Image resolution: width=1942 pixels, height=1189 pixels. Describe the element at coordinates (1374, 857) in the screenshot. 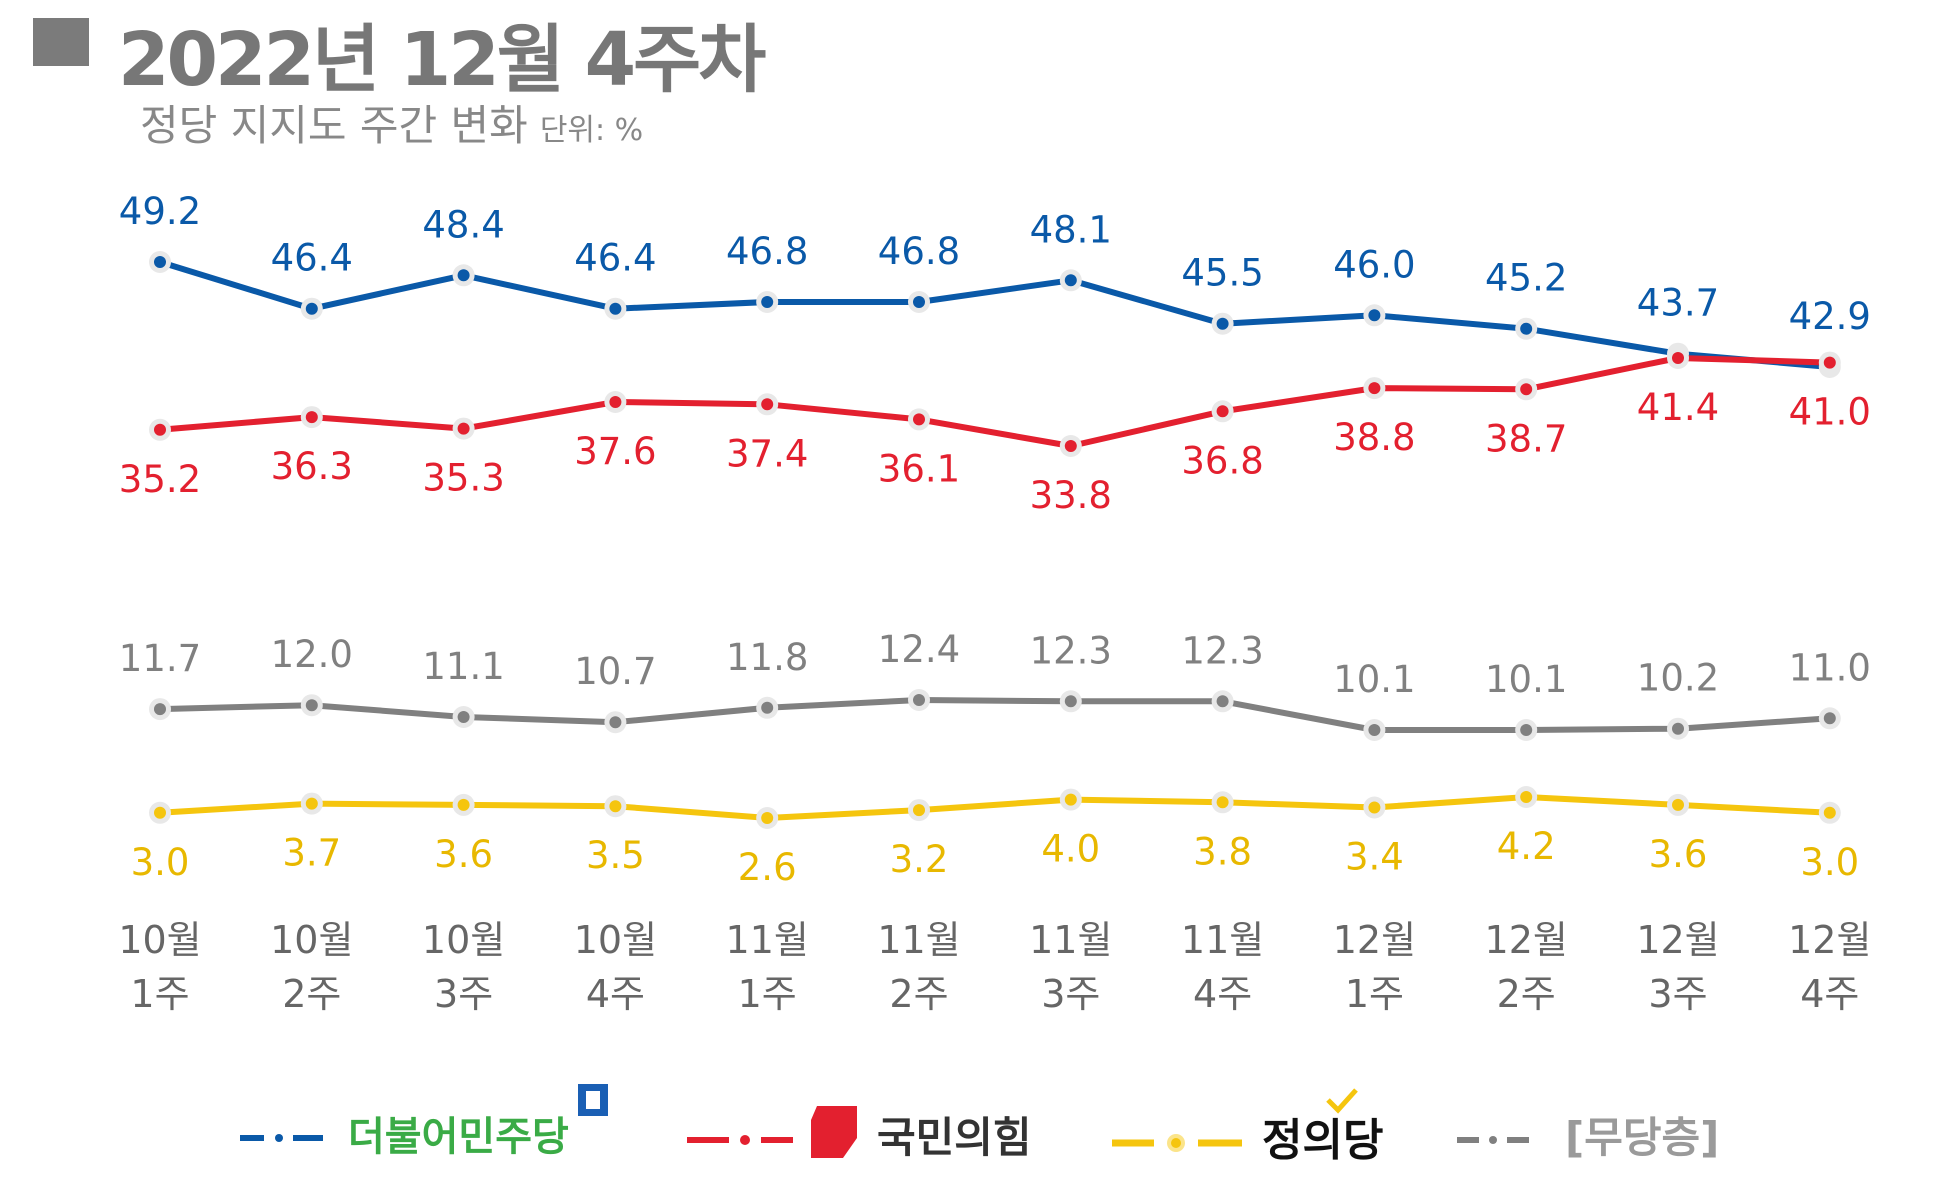

I see `data-label: 3.4` at that location.